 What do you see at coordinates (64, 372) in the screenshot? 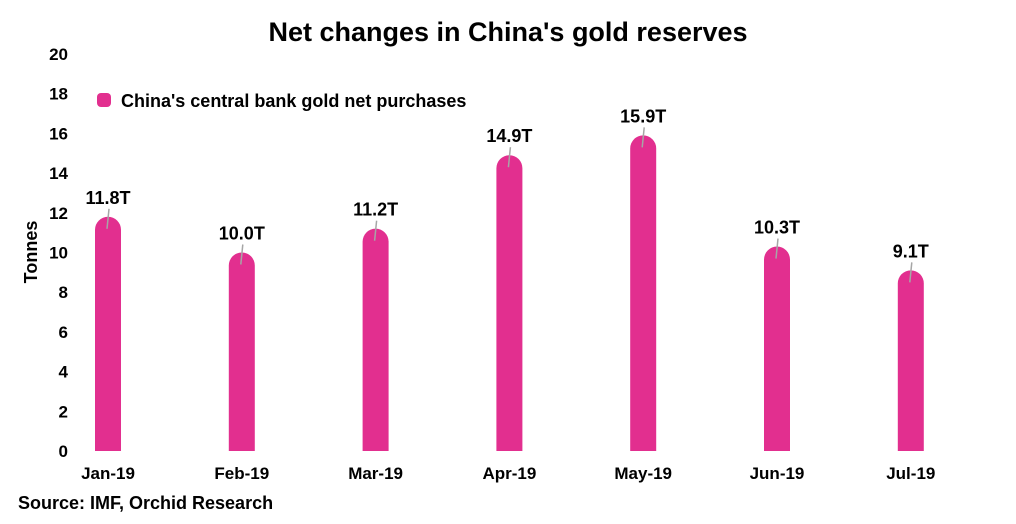
I see `y-tick-label: 4` at bounding box center [64, 372].